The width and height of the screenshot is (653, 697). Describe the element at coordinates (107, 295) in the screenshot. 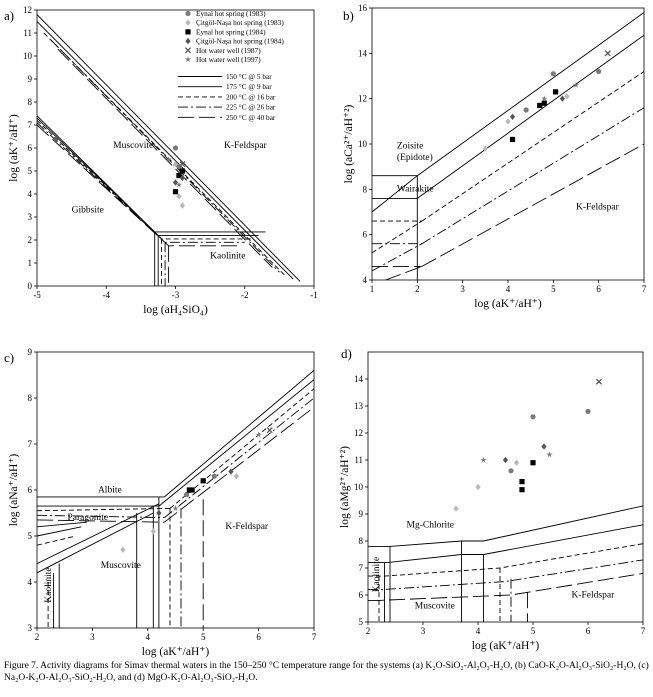

I see `x-tick-label: -4` at that location.